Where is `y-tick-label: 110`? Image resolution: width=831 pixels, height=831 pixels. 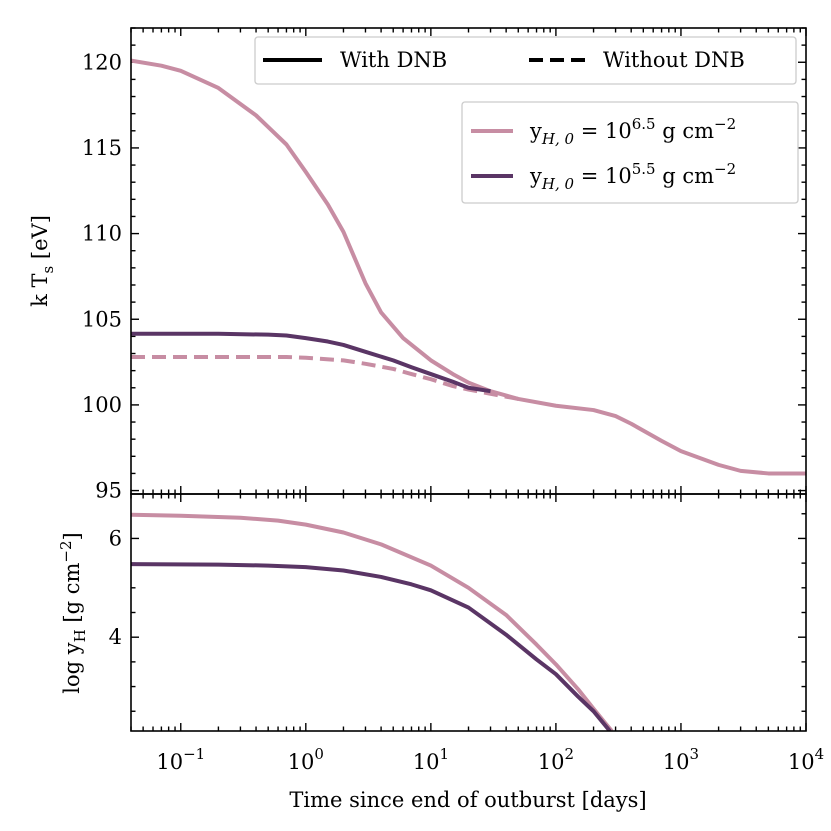 y-tick-label: 110 is located at coordinates (102, 234).